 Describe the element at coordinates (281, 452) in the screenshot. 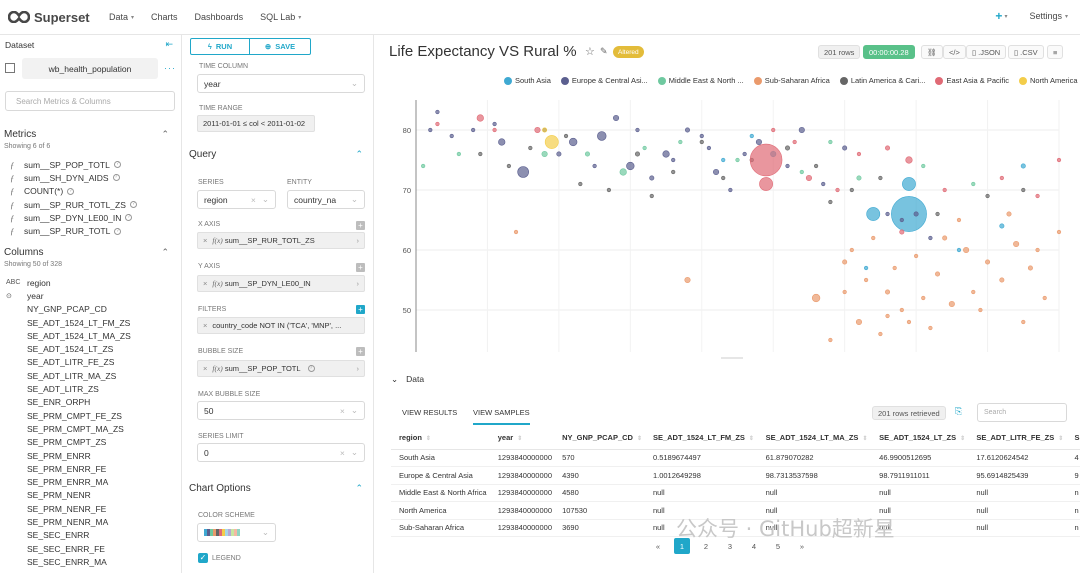

I see `series-limit-select: 0 × ⌄` at that location.